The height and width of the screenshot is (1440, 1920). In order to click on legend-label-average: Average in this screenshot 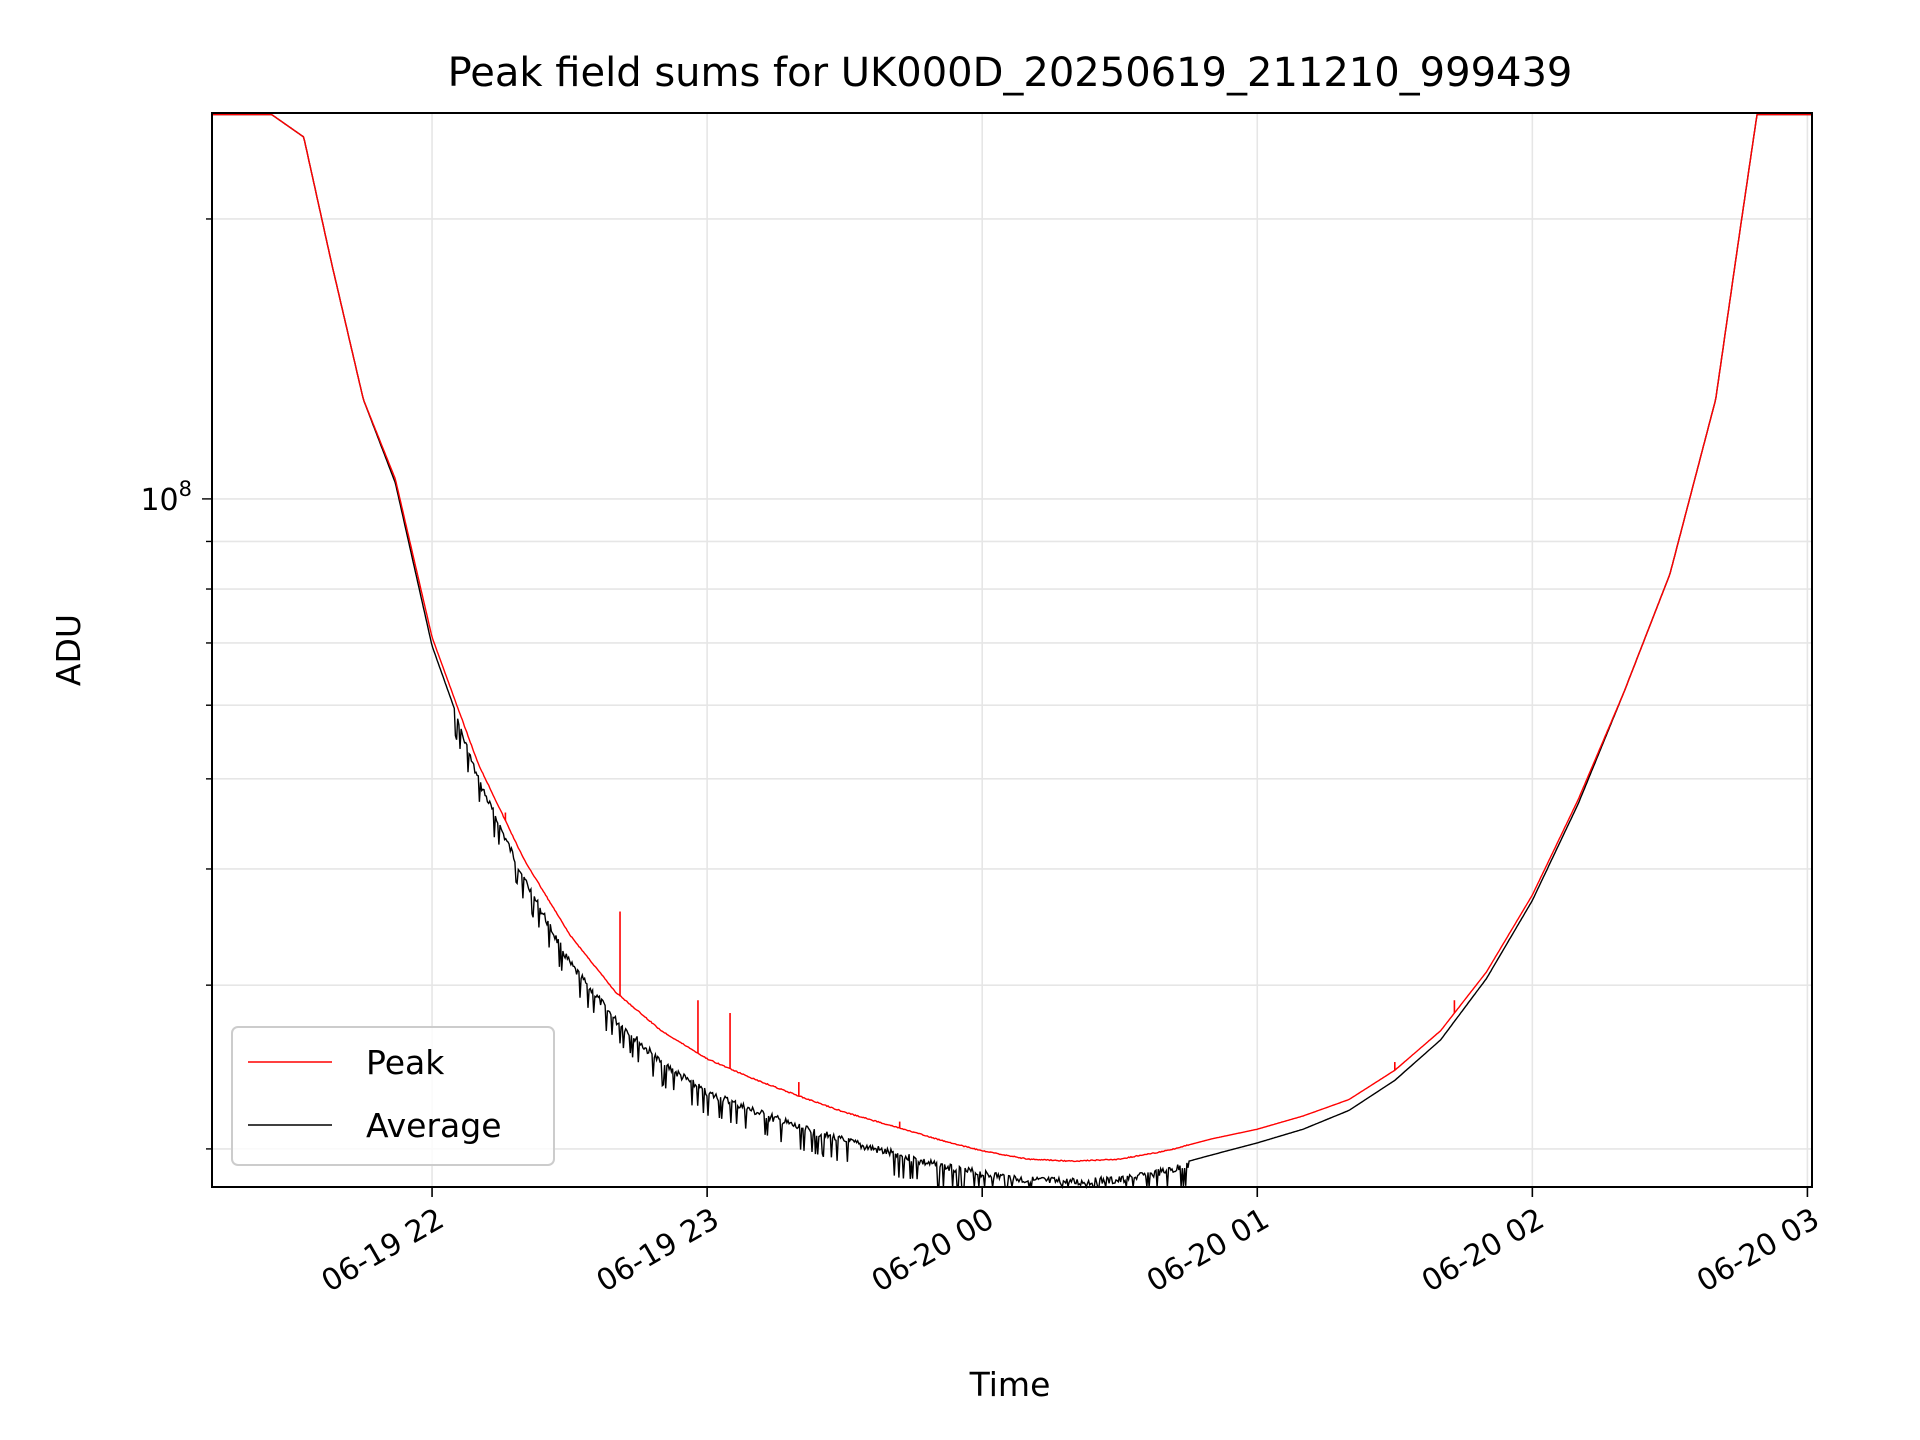, I will do `click(434, 1125)`.